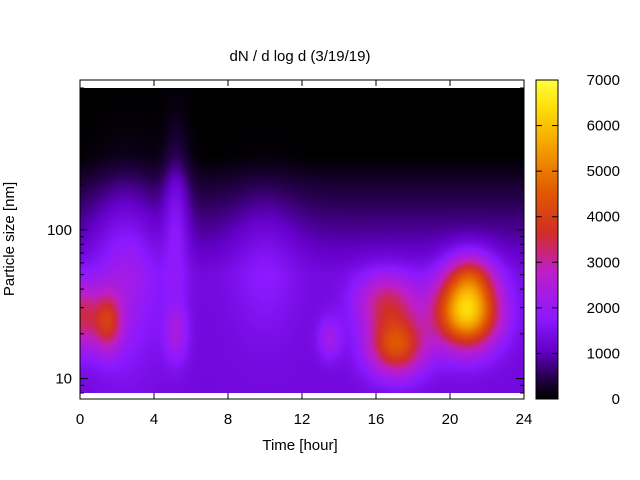  What do you see at coordinates (603, 171) in the screenshot?
I see `colorbar-tick-label: 5000` at bounding box center [603, 171].